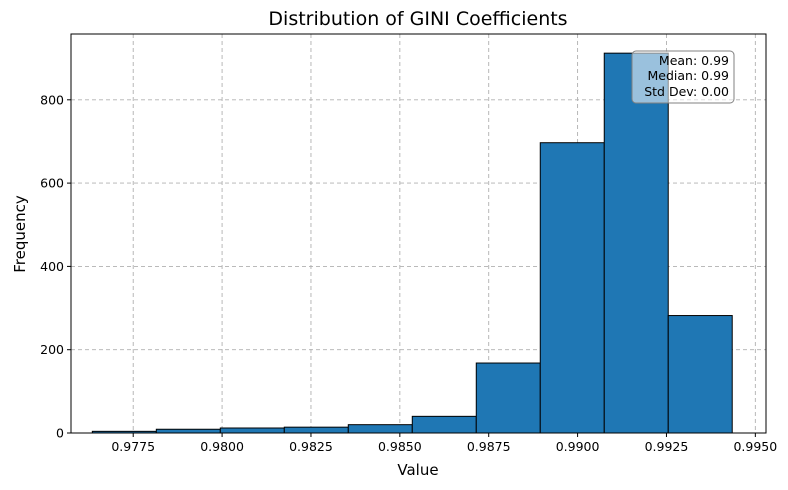 This screenshot has height=490, width=788. Describe the element at coordinates (417, 470) in the screenshot. I see `x-axis-label: Value` at that location.